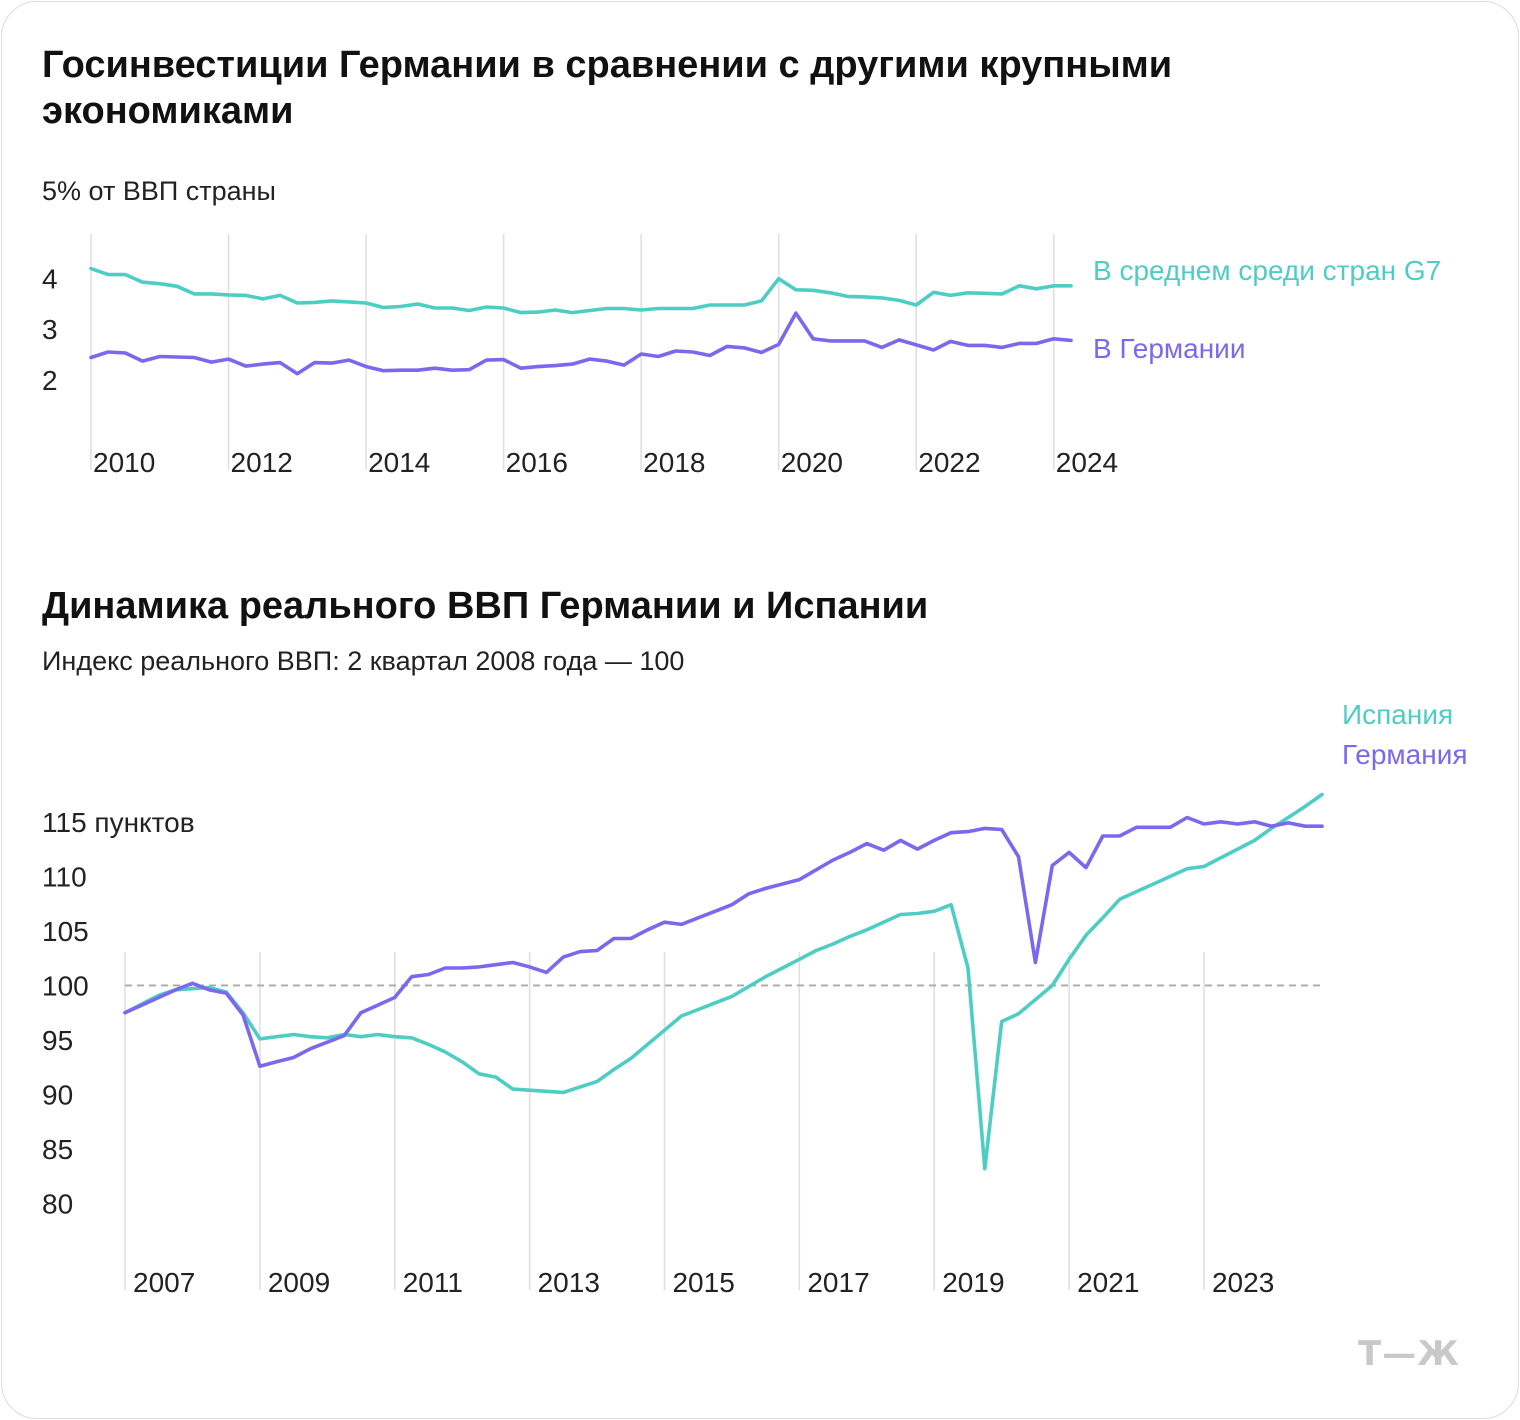 The image size is (1520, 1420). I want to click on chart2-x-tick-label: 2007, so click(164, 1282).